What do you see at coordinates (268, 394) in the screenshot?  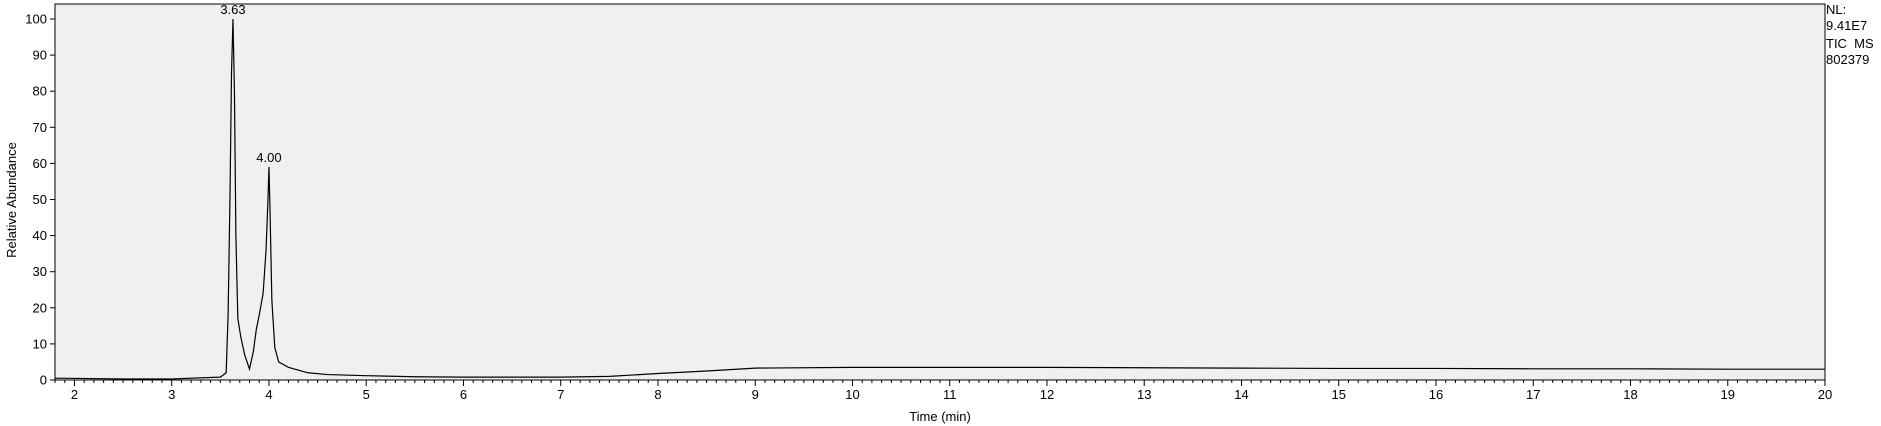 I see `x-tick-label: 4` at bounding box center [268, 394].